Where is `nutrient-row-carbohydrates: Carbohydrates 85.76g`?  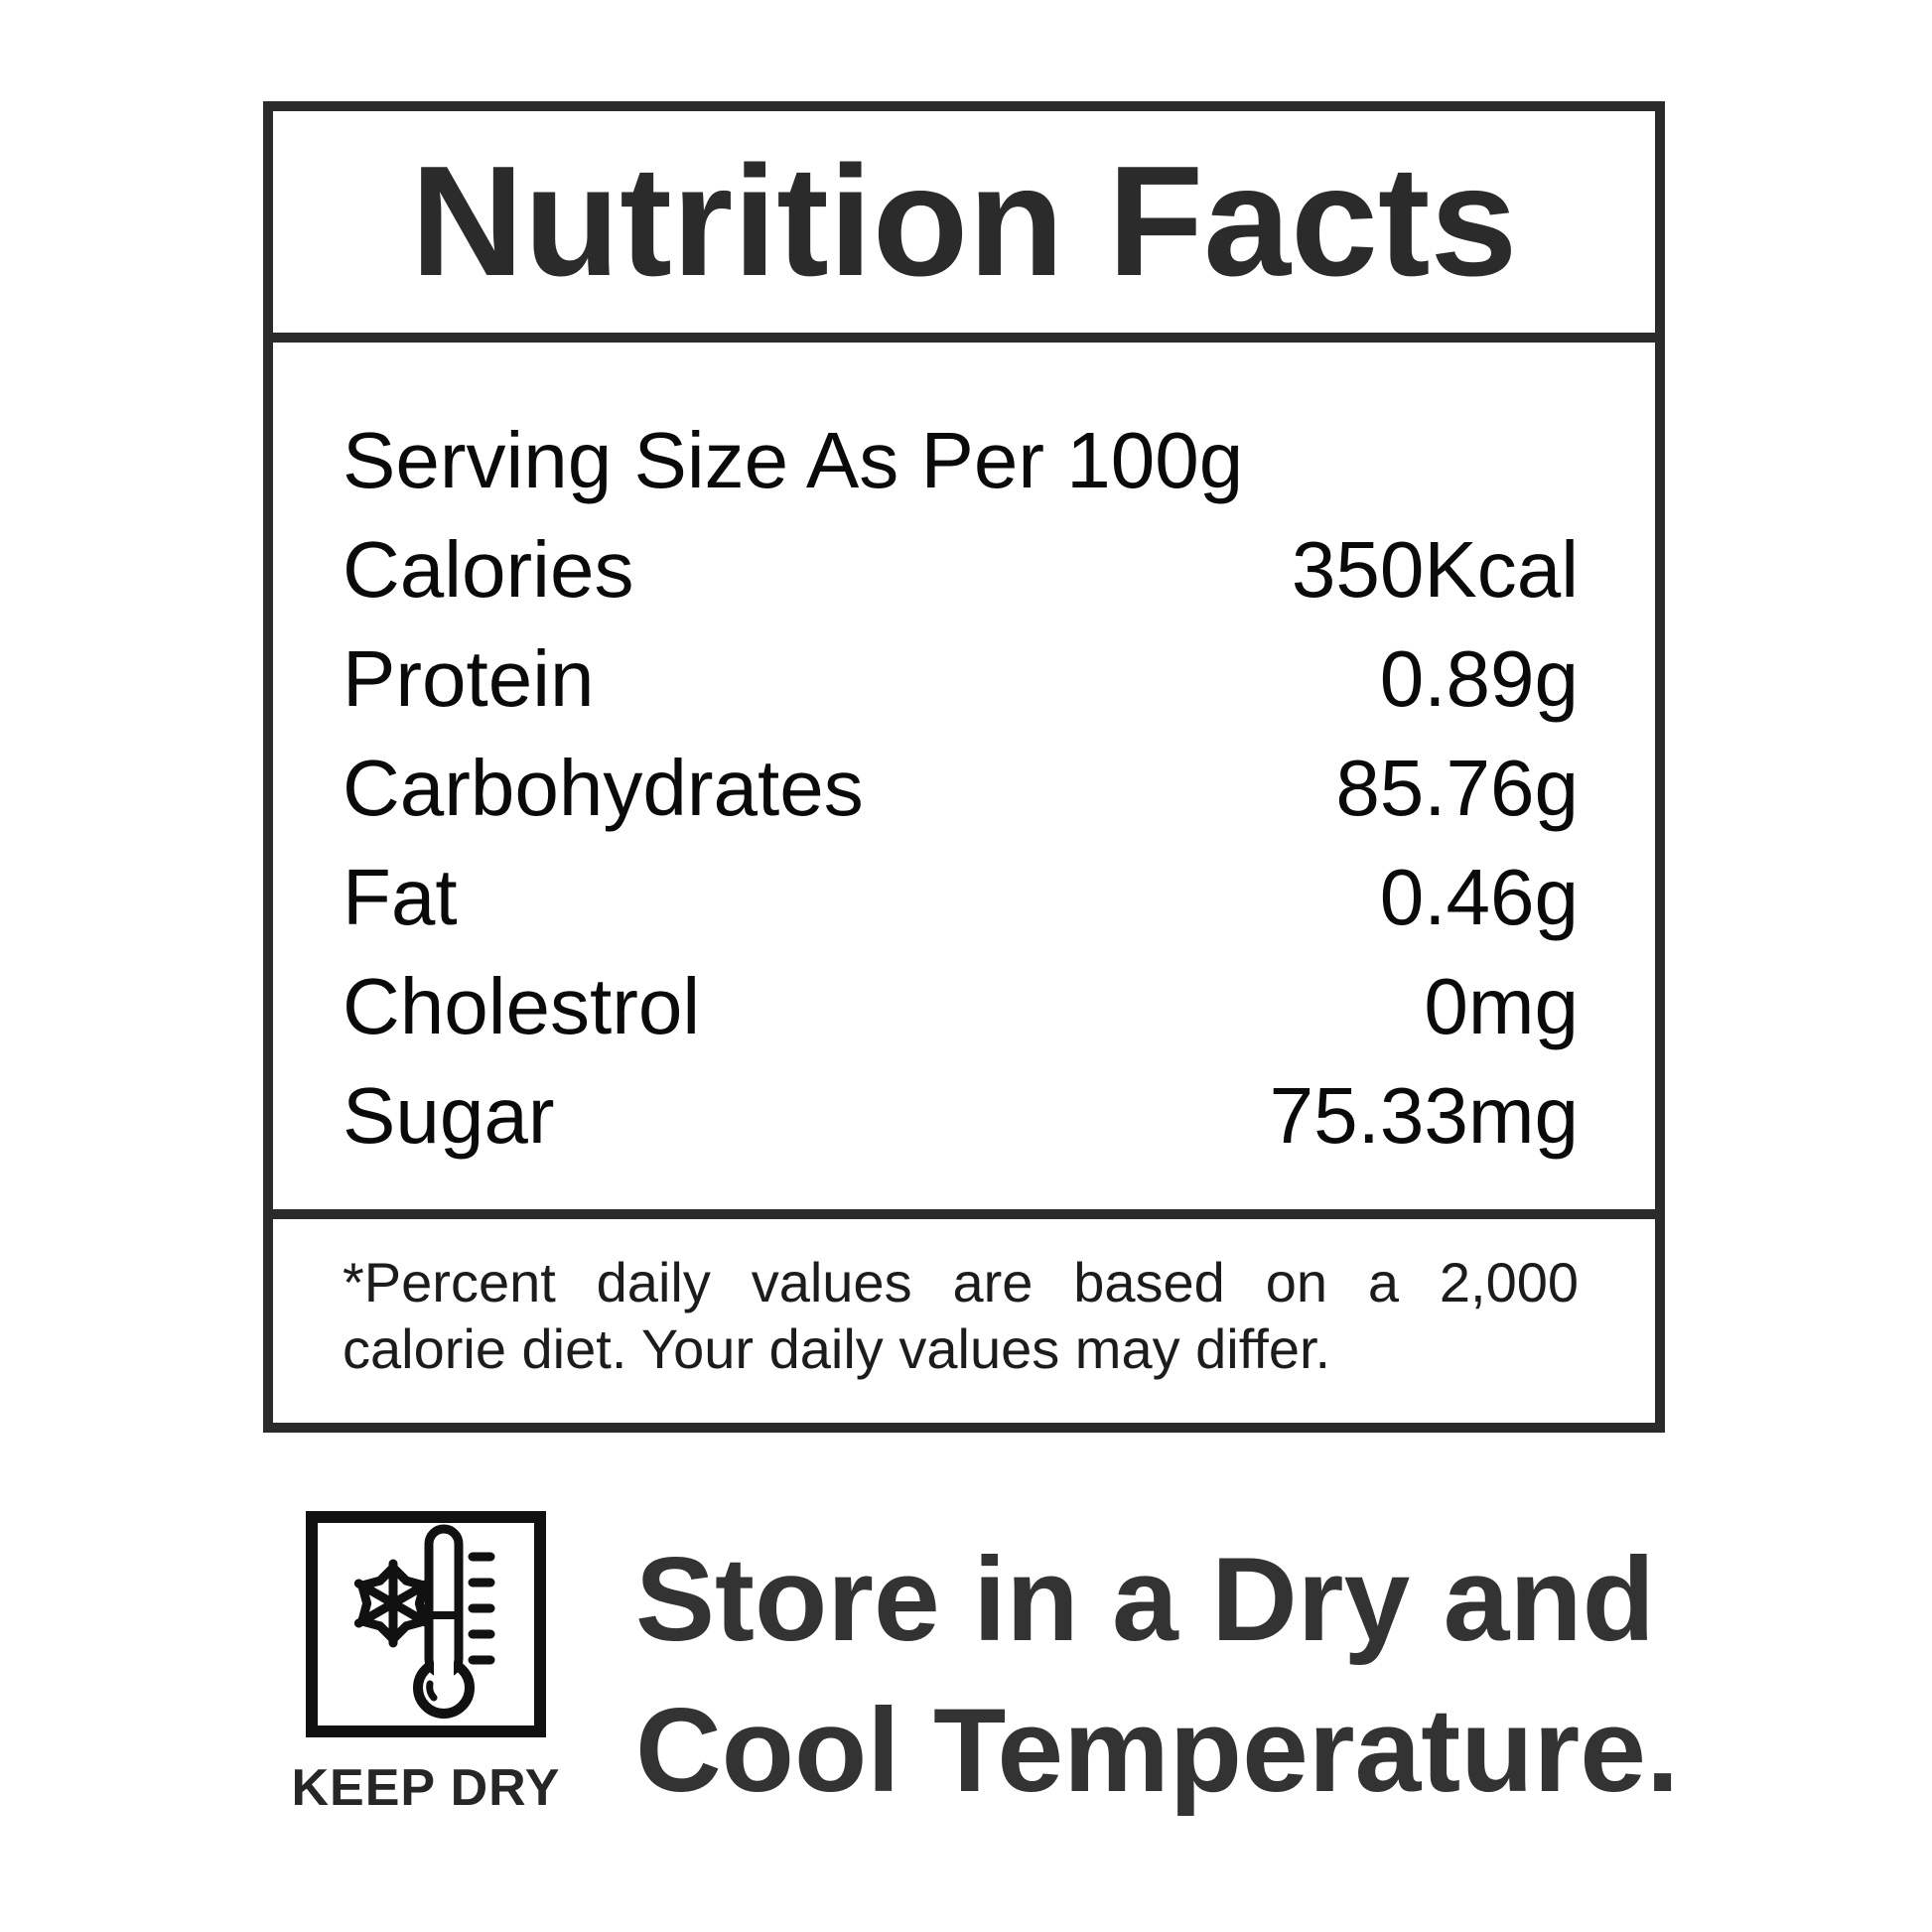
nutrient-row-carbohydrates: Carbohydrates 85.76g is located at coordinates (961, 788).